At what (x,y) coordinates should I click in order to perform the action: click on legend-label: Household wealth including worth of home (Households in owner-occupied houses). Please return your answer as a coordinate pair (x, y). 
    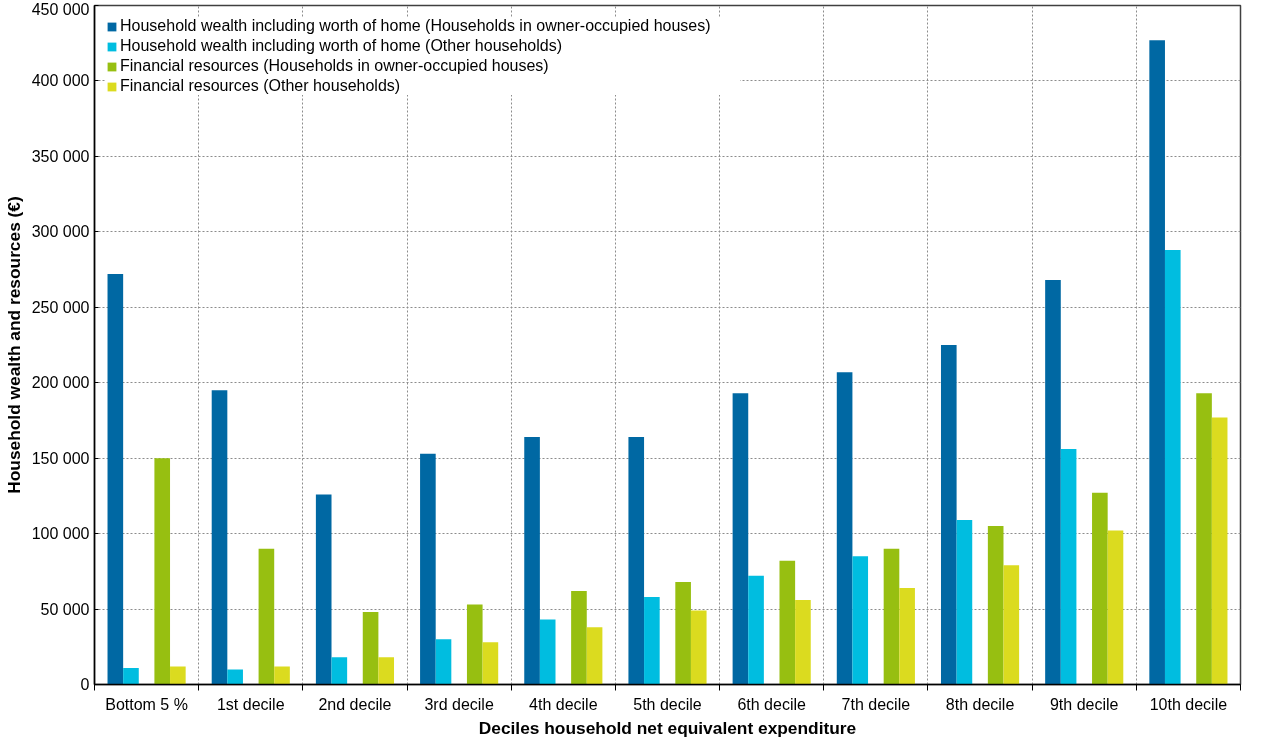
    Looking at the image, I should click on (416, 26).